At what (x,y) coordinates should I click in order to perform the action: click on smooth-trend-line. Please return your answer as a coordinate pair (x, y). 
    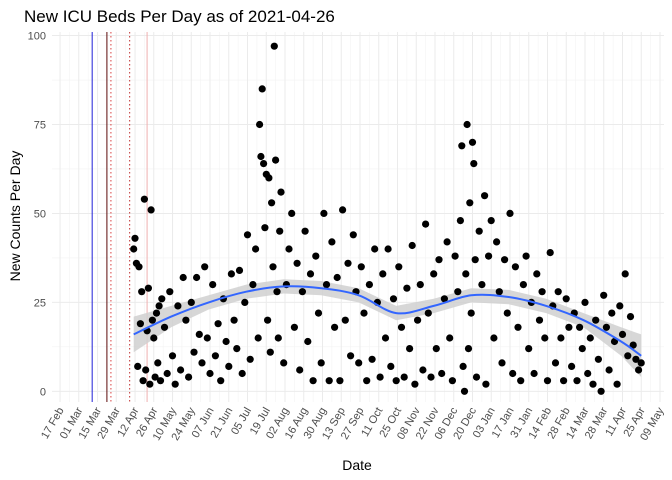
    Looking at the image, I should click on (387, 321).